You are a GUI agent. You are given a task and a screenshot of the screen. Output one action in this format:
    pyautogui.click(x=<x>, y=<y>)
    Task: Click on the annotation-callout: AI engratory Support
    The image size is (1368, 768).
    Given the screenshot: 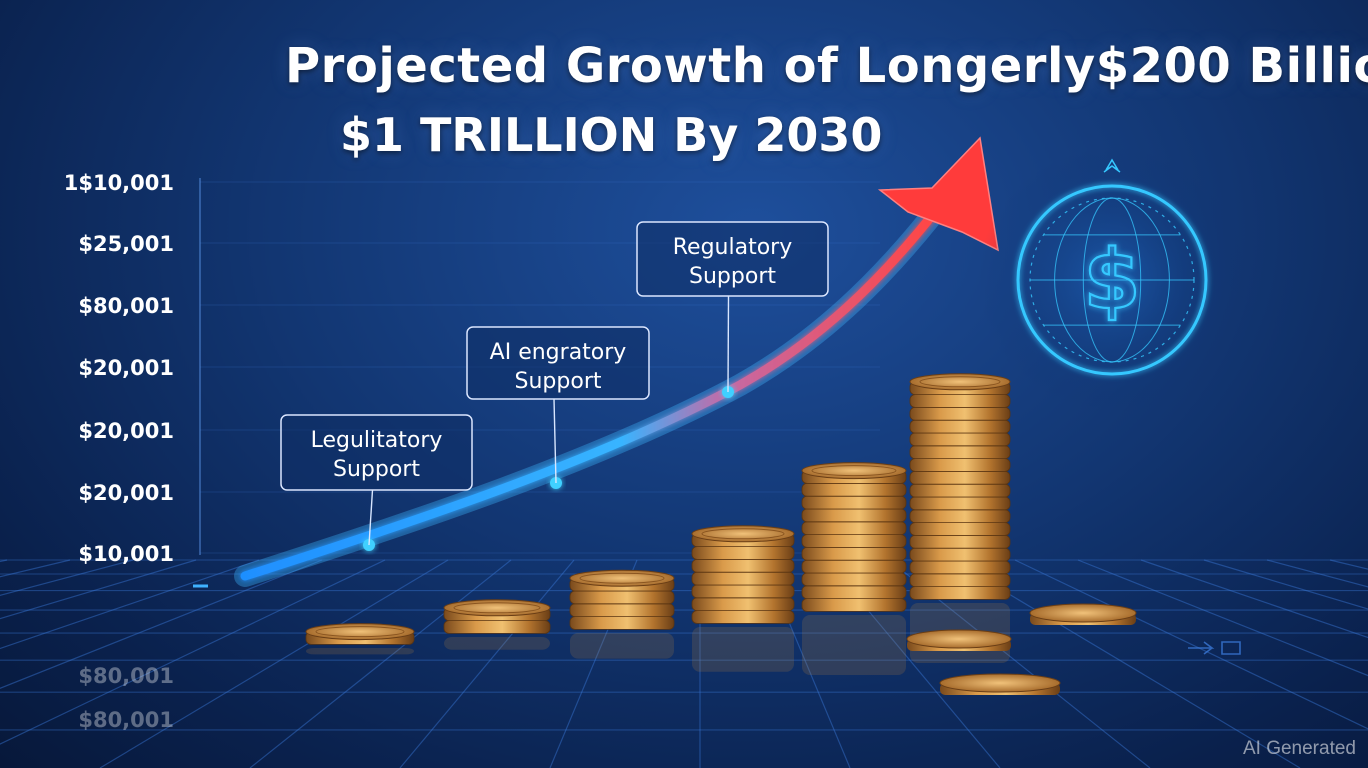 What is the action you would take?
    pyautogui.click(x=558, y=405)
    